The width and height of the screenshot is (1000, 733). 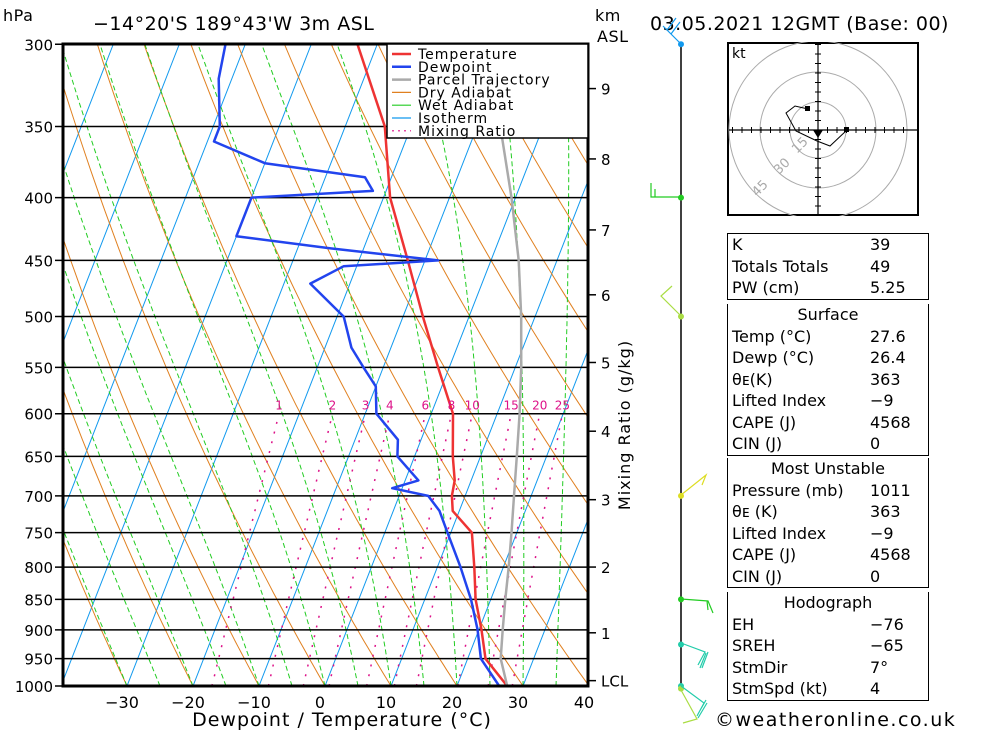 What do you see at coordinates (816, 126) in the screenshot?
I see `hodograph-trace` at bounding box center [816, 126].